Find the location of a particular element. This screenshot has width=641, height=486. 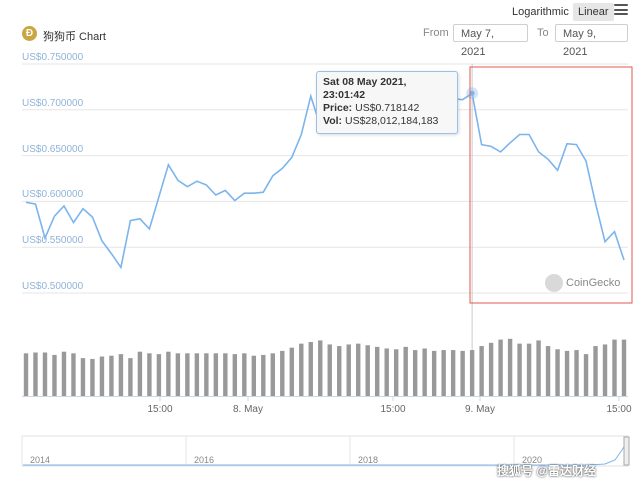

logarithmic-scale-button: Logarithmic is located at coordinates (540, 12).